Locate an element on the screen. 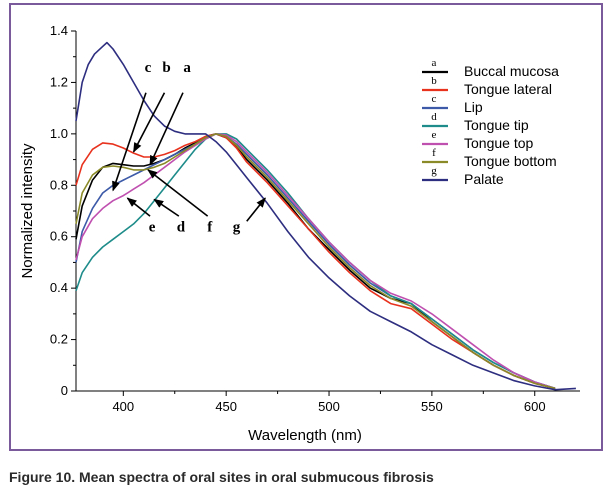  annotation-label-c: c is located at coordinates (148, 68).